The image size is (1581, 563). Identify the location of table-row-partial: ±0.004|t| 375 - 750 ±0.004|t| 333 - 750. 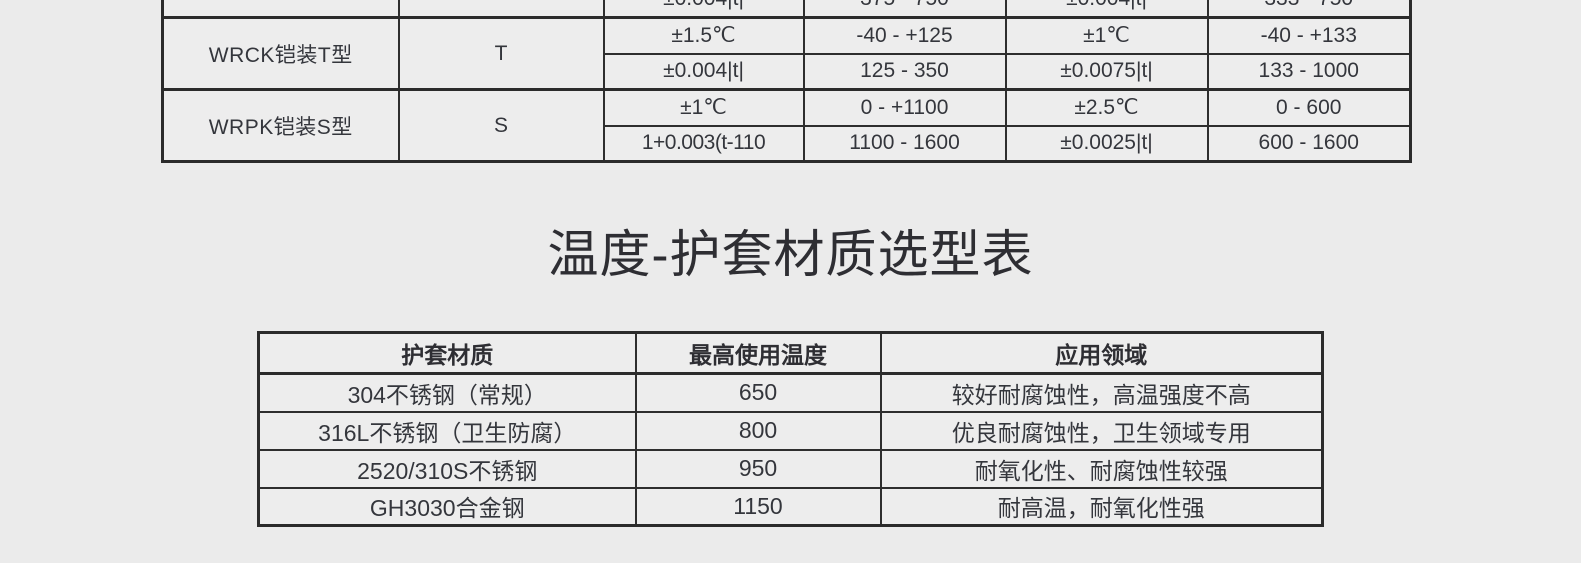
(786, 9).